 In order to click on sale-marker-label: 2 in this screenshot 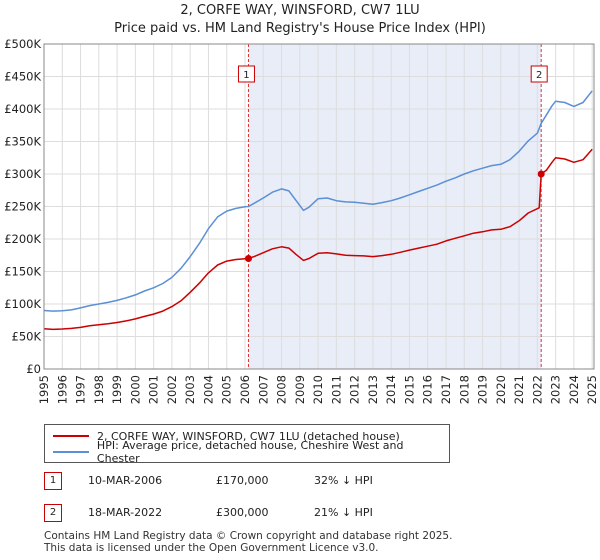, I will do `click(539, 75)`.